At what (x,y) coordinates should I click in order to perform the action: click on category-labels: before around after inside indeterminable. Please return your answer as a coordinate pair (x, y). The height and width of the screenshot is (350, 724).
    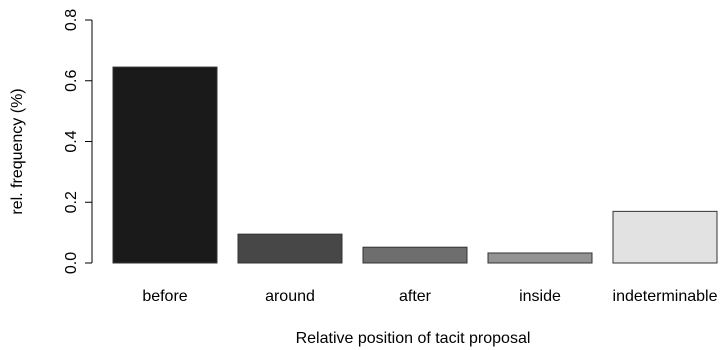
    Looking at the image, I should click on (429, 296).